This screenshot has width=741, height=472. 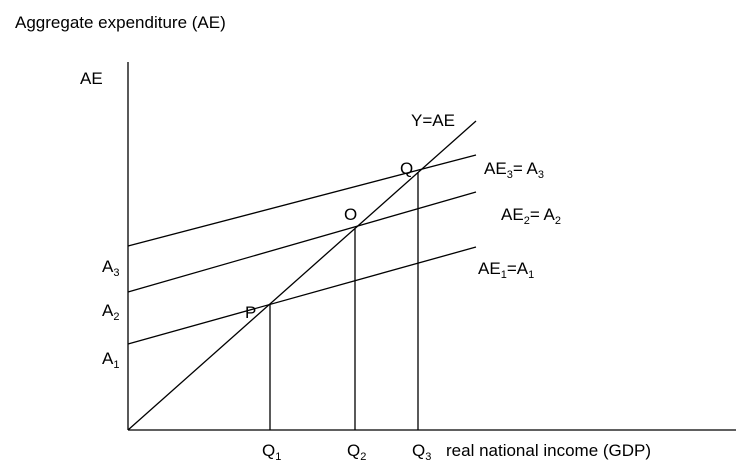 I want to click on title: Aggregate expenditure (AE), so click(x=120, y=22).